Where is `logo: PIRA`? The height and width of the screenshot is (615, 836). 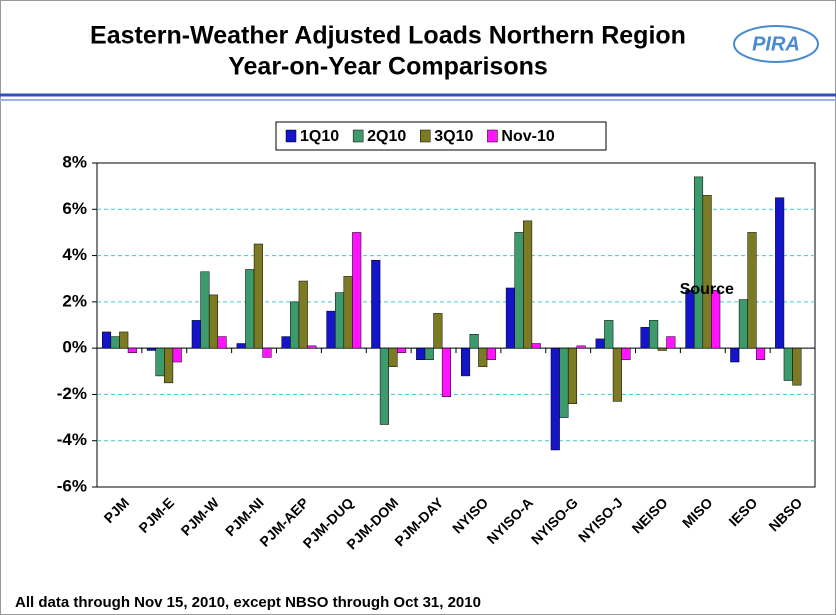 logo: PIRA is located at coordinates (776, 44).